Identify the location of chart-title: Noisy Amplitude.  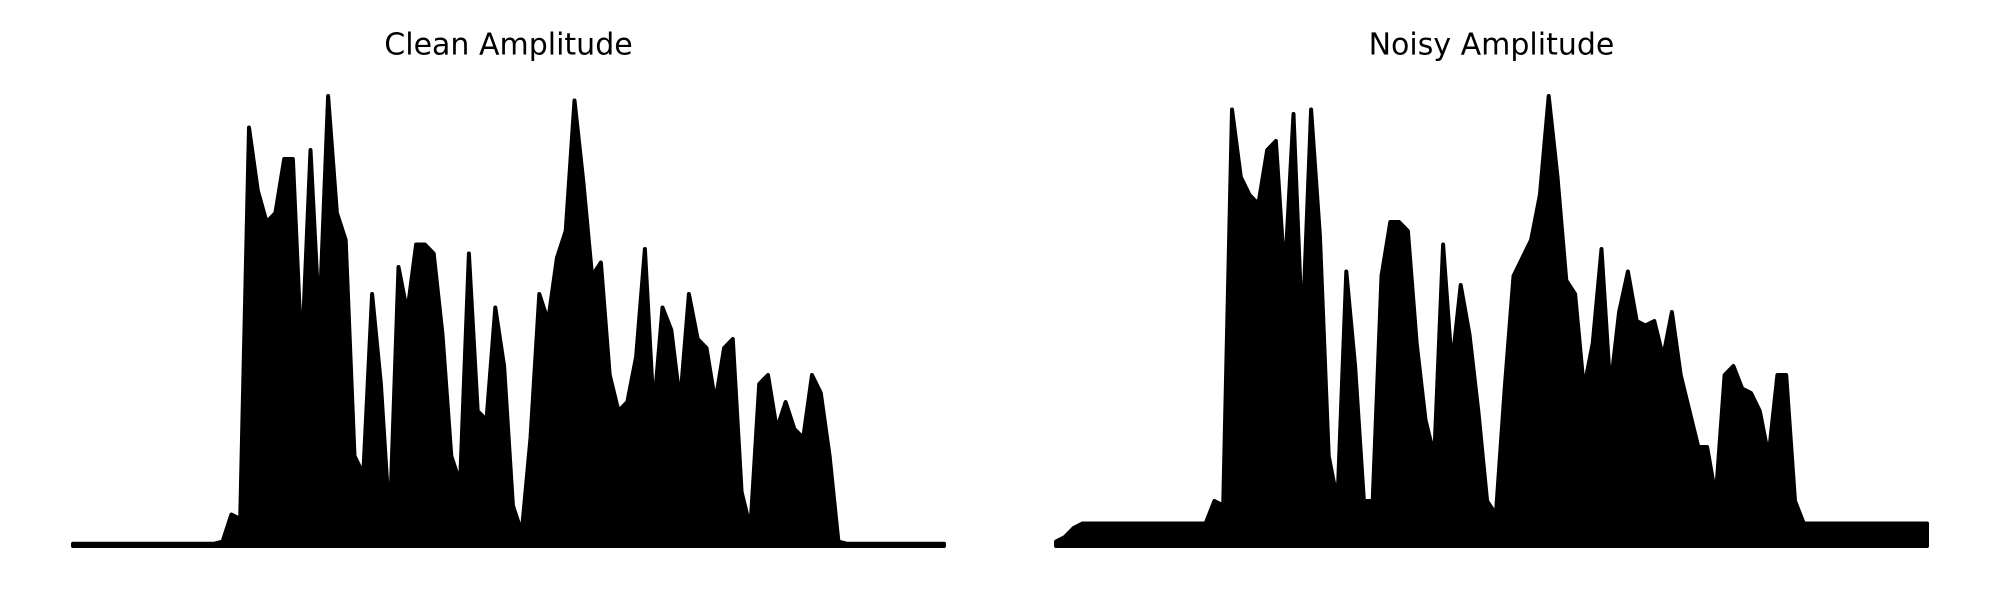
(1492, 45).